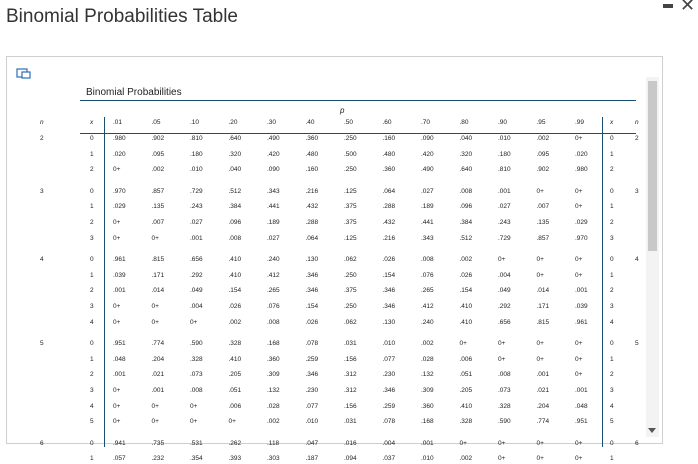 This screenshot has width=698, height=464. What do you see at coordinates (612, 306) in the screenshot?
I see `row-x-right: 3` at bounding box center [612, 306].